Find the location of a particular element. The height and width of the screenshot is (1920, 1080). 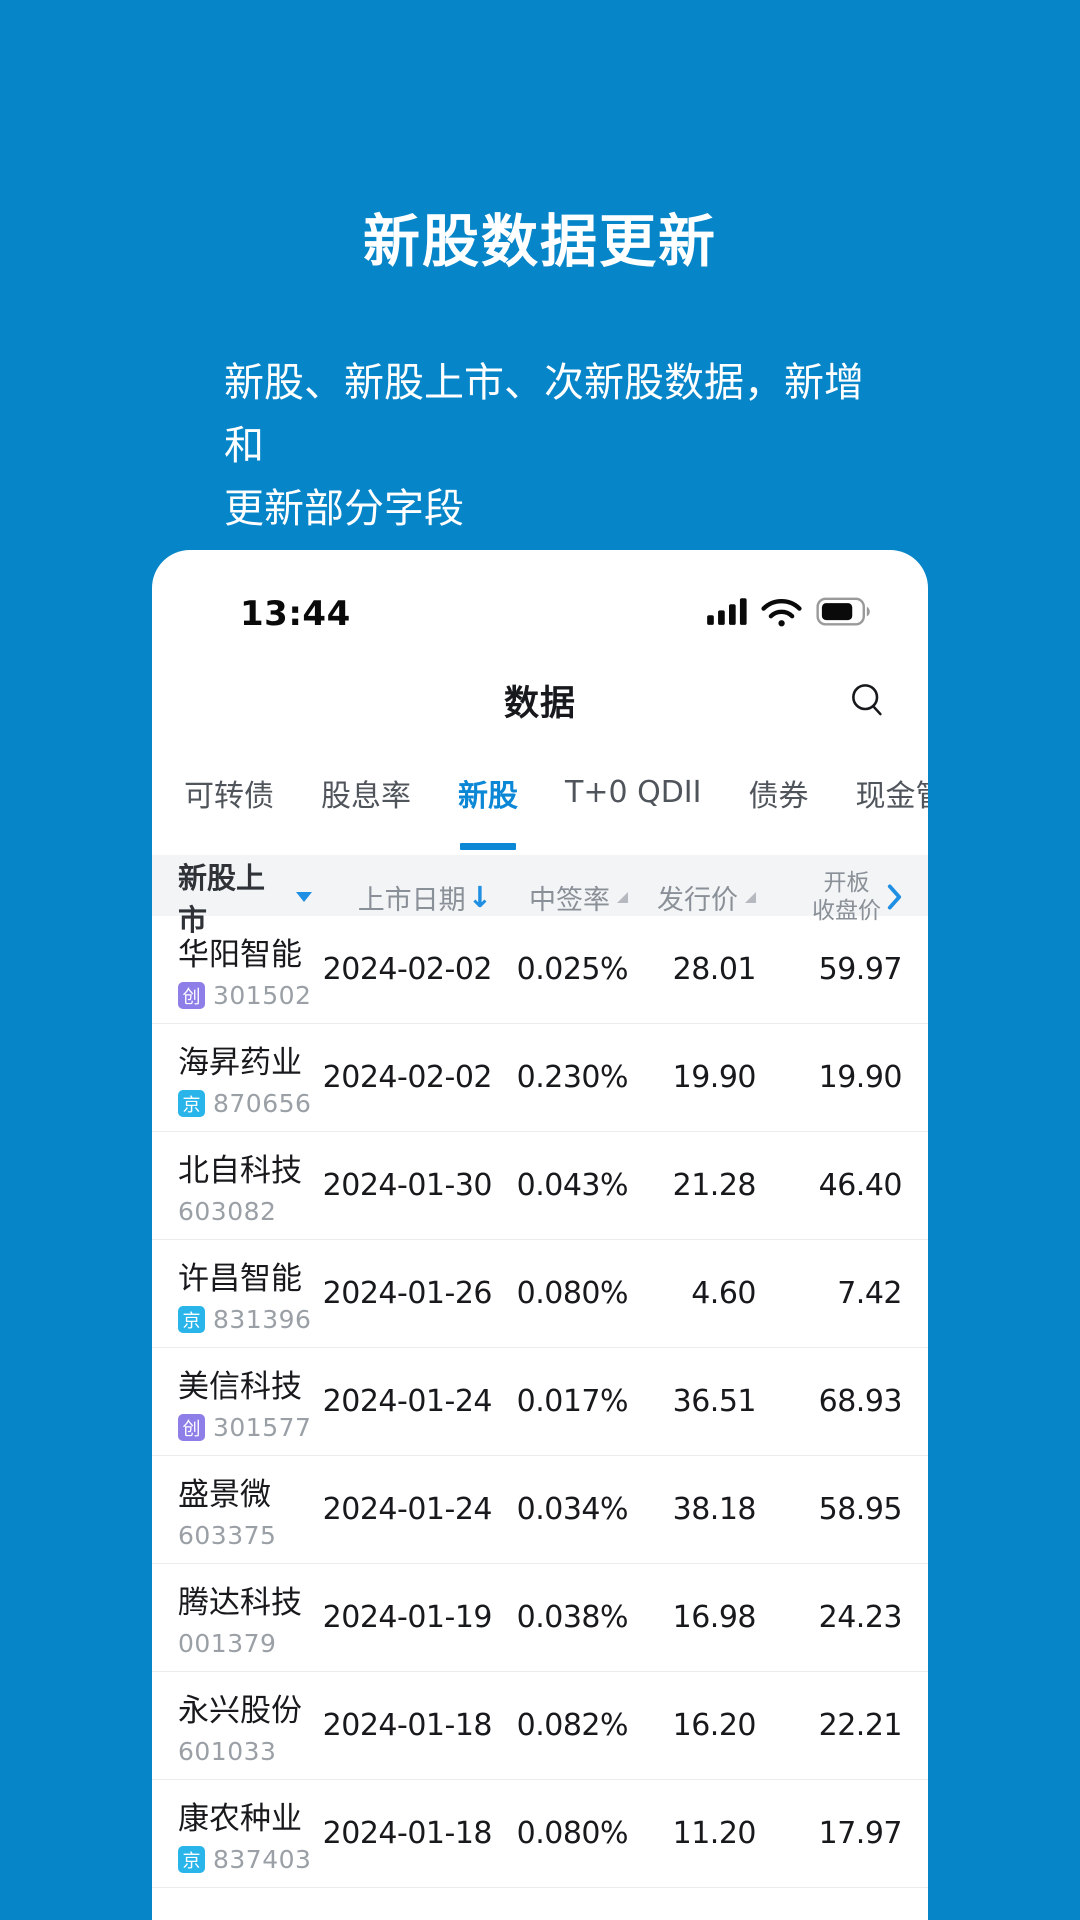

issue-price: 16.20 is located at coordinates (714, 1725).